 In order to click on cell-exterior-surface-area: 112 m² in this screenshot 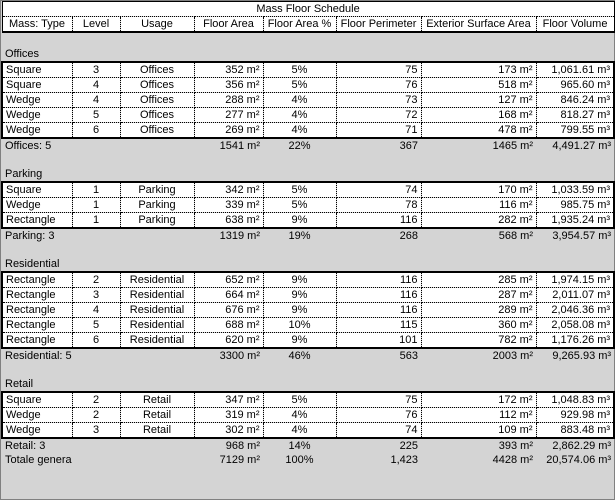, I will do `click(478, 415)`.